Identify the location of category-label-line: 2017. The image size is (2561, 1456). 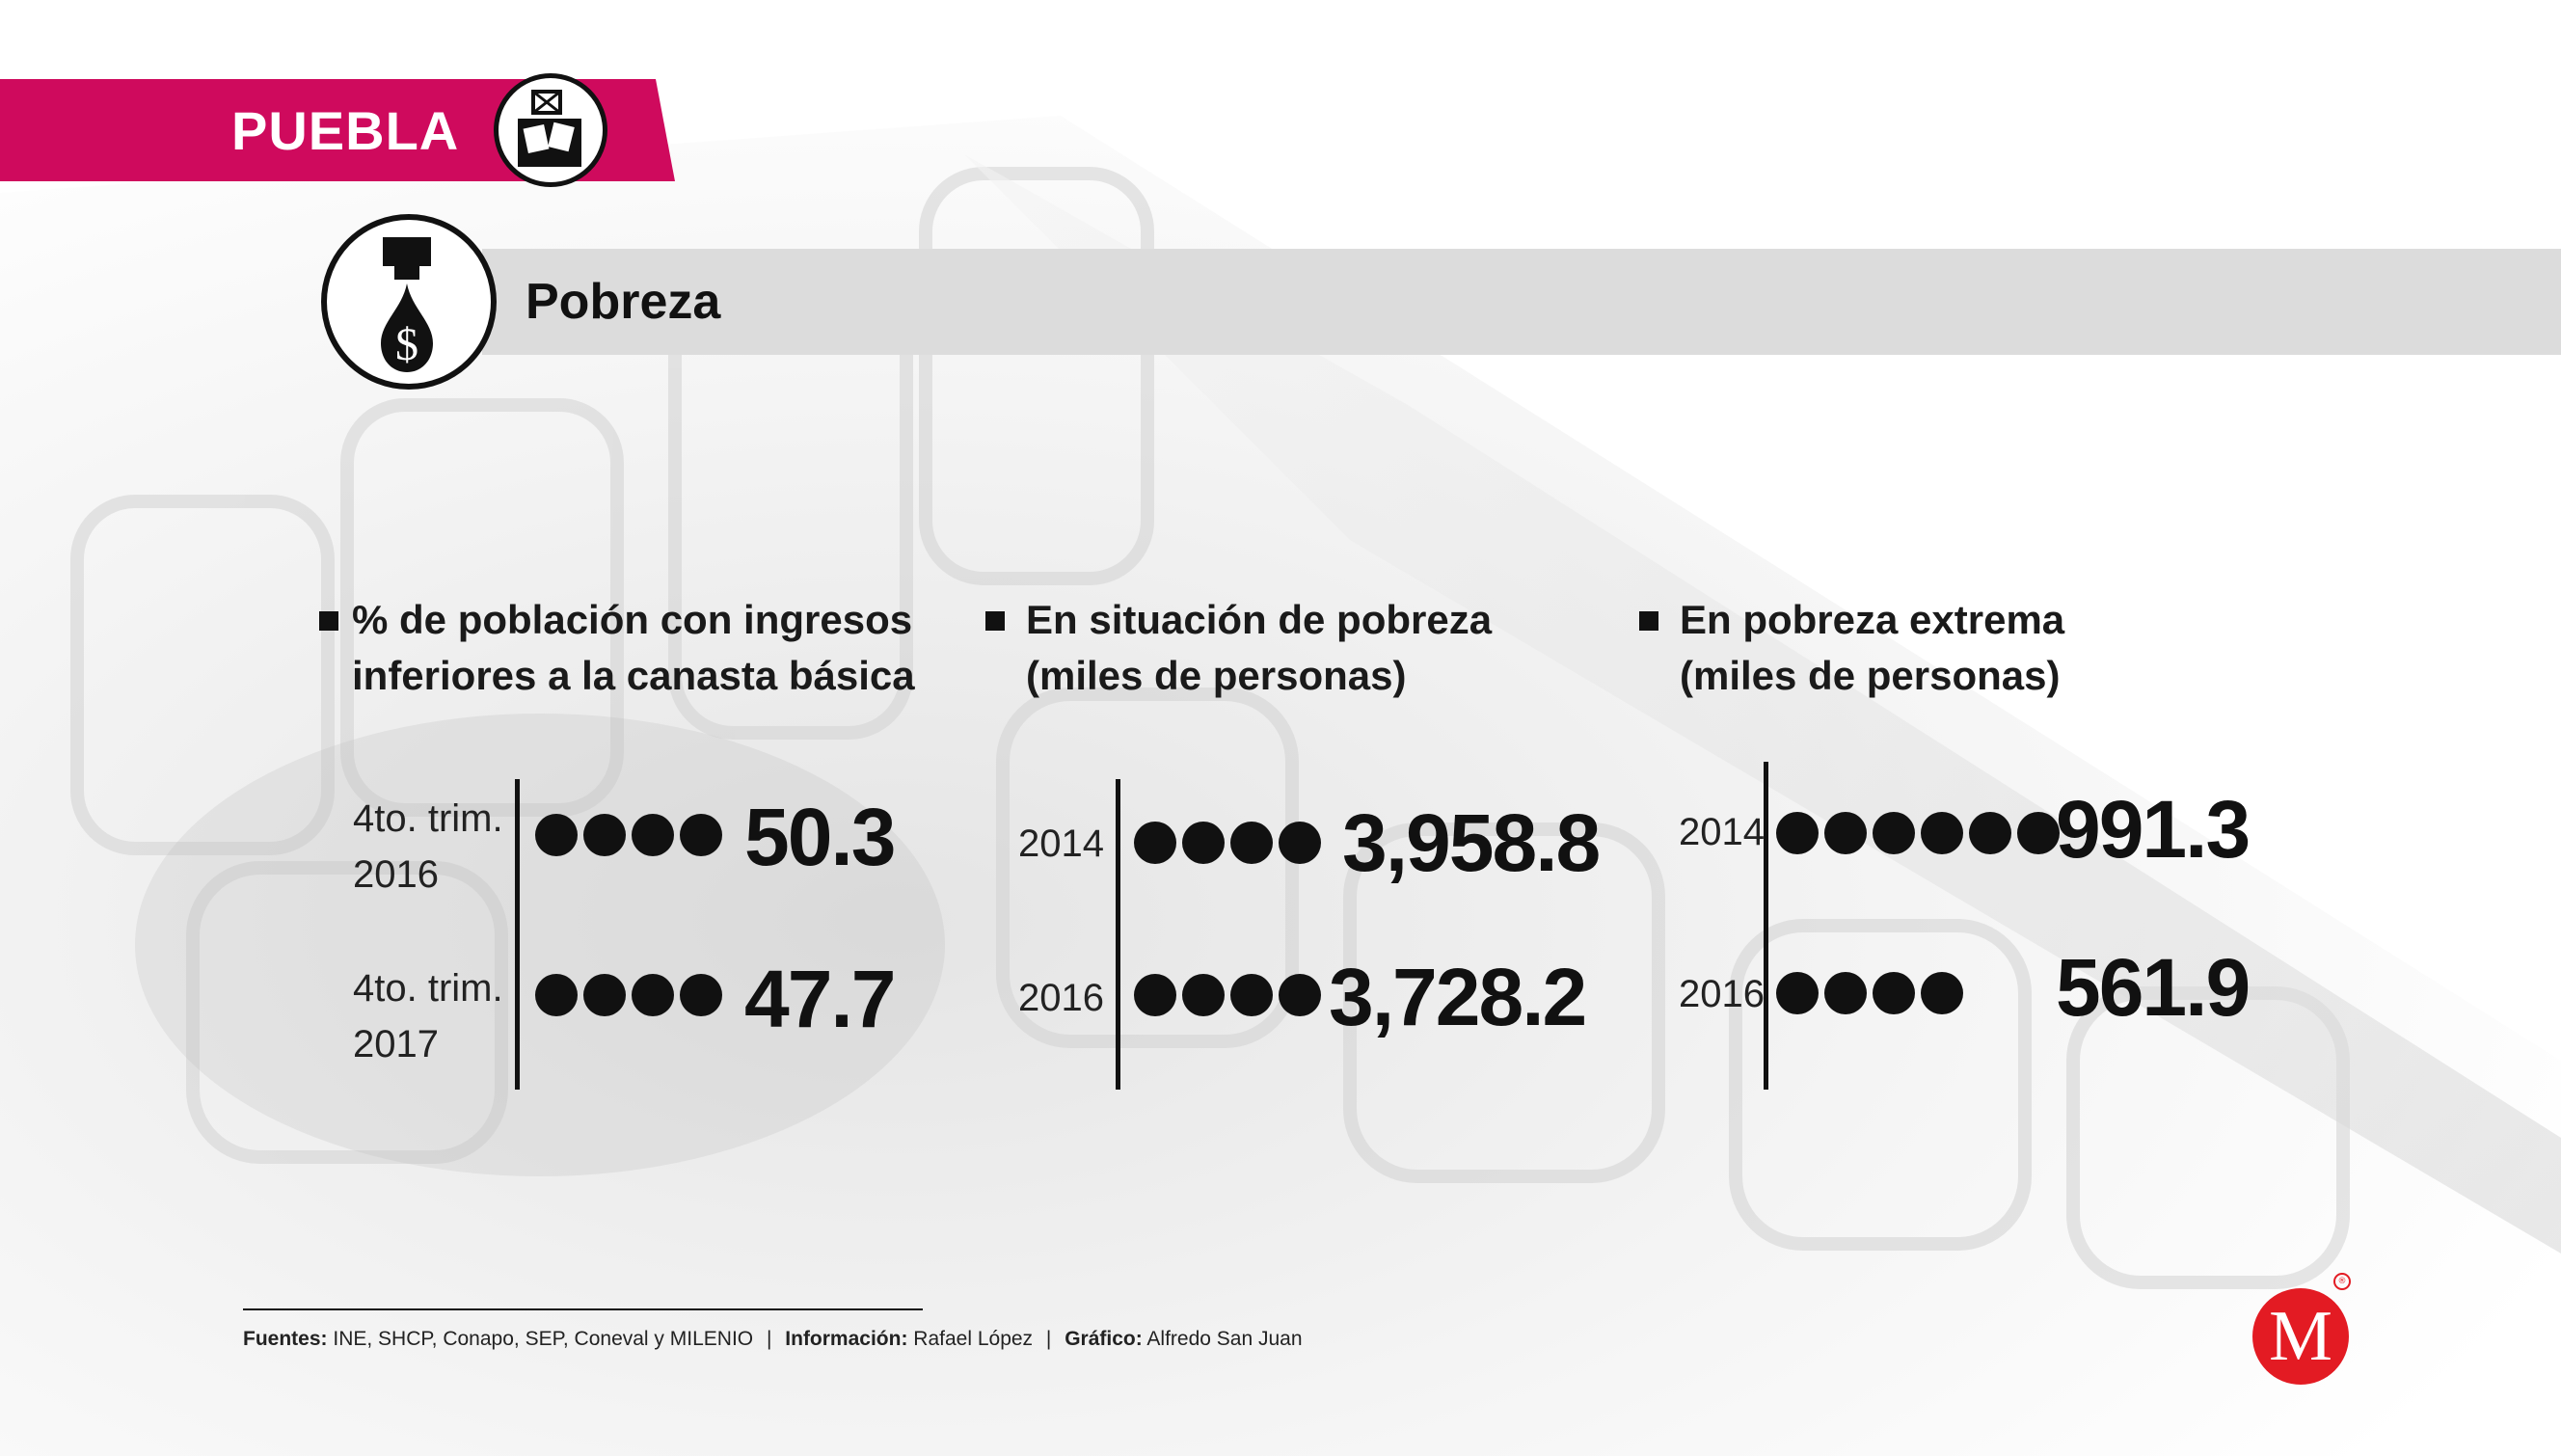
(396, 1044).